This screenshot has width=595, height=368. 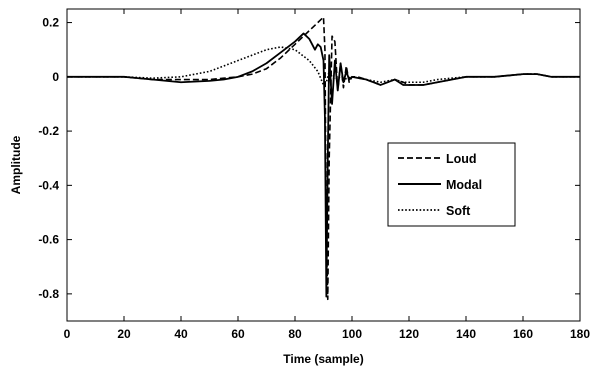 I want to click on y-tick-label: -0.8, so click(x=48, y=294).